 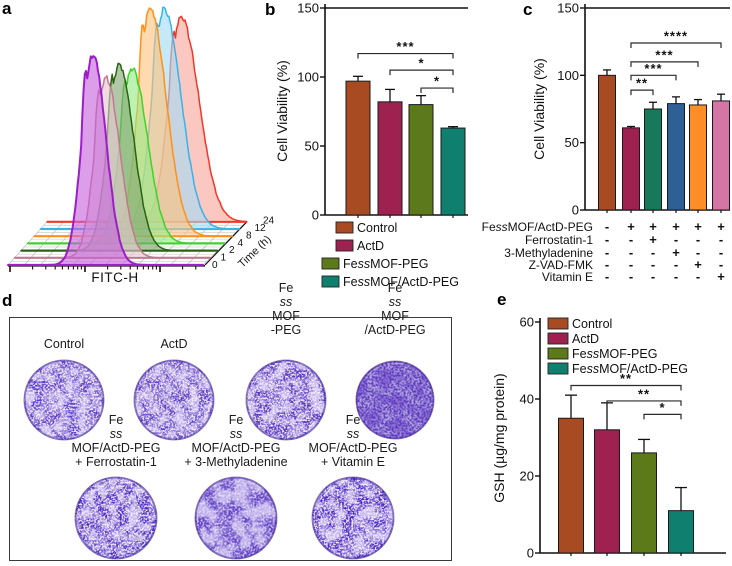 I want to click on panel-d-label: d, so click(x=7, y=300).